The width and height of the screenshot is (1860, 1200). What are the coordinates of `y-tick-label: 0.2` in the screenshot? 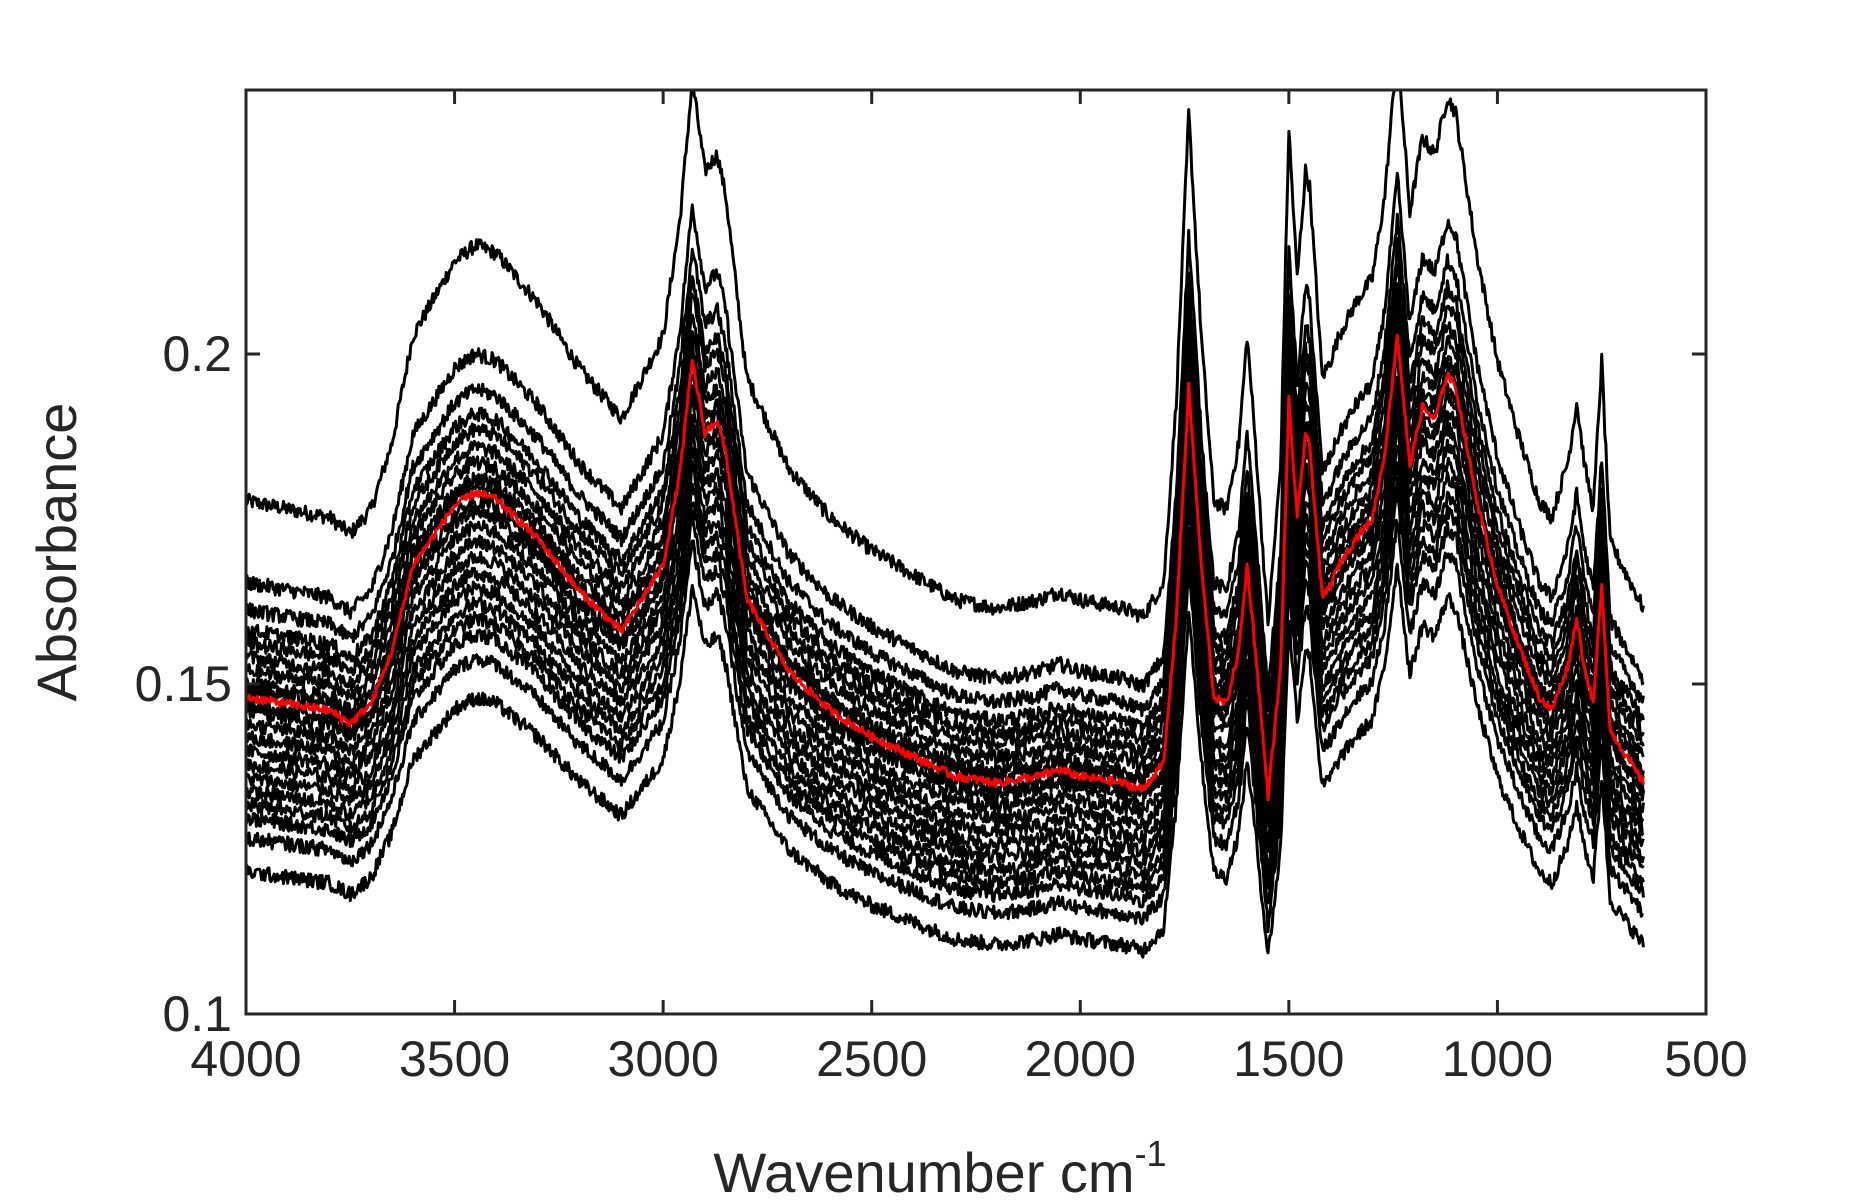 It's located at (197, 354).